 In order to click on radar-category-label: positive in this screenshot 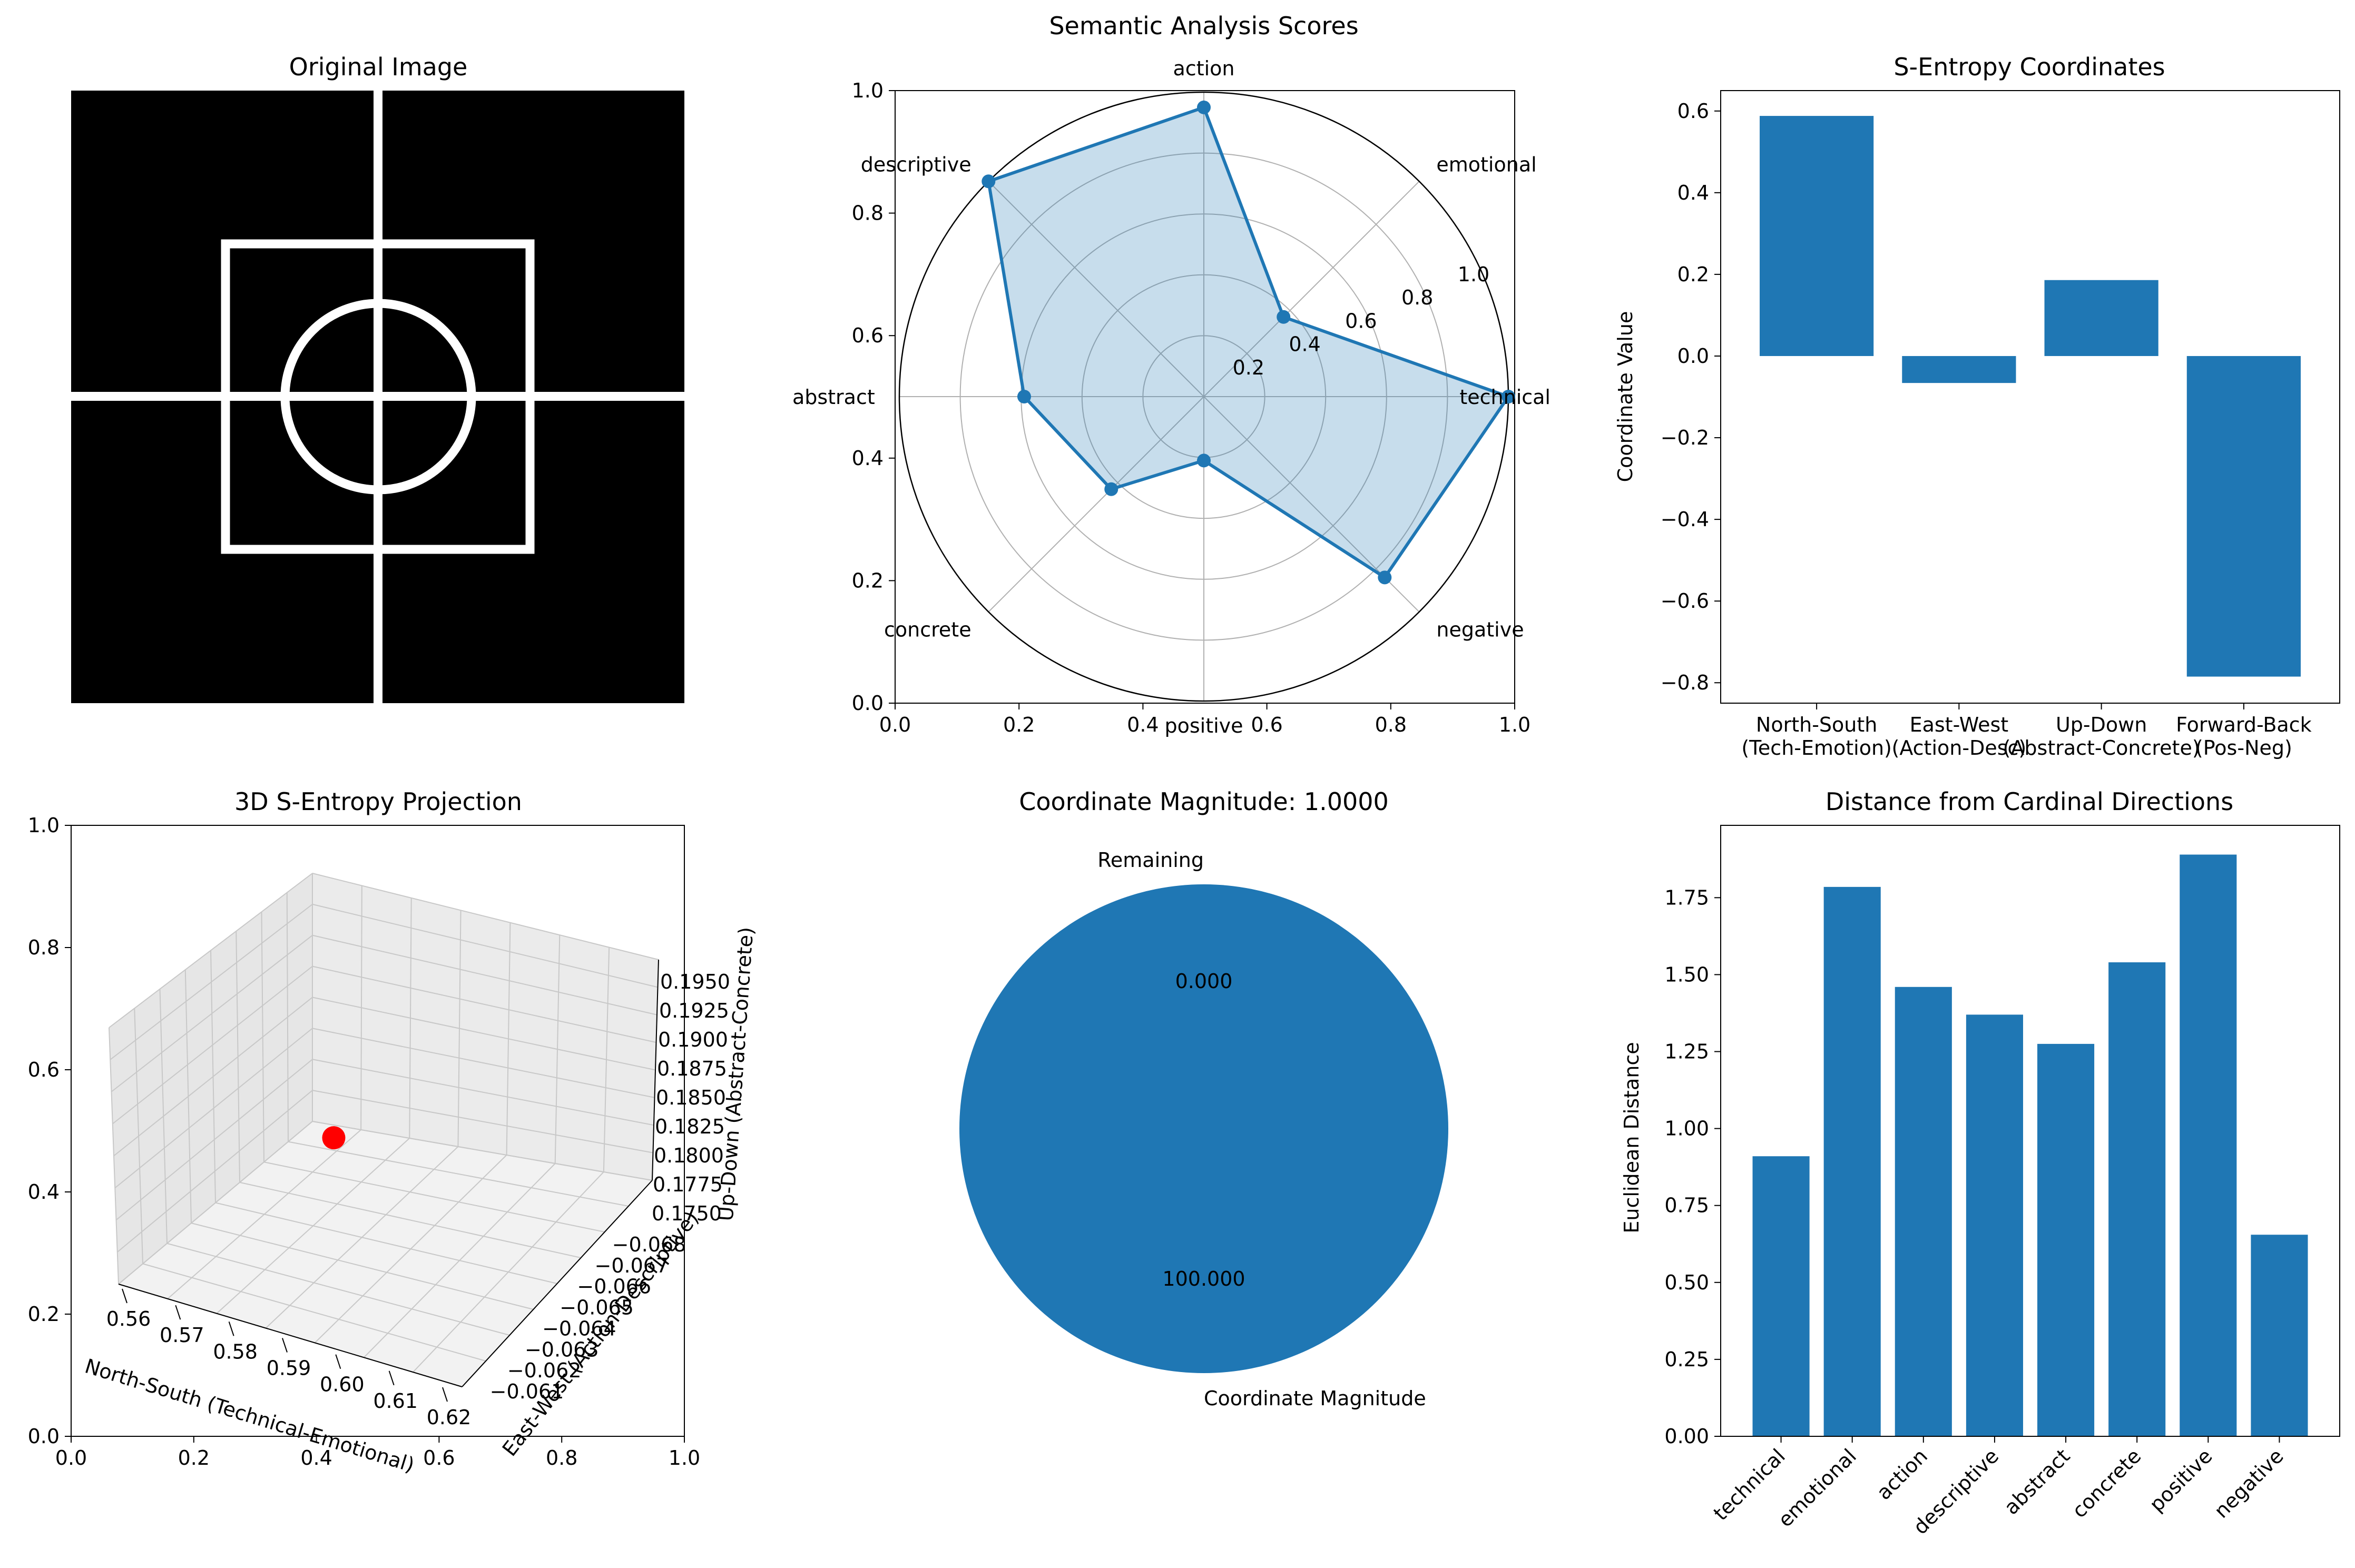, I will do `click(1203, 725)`.